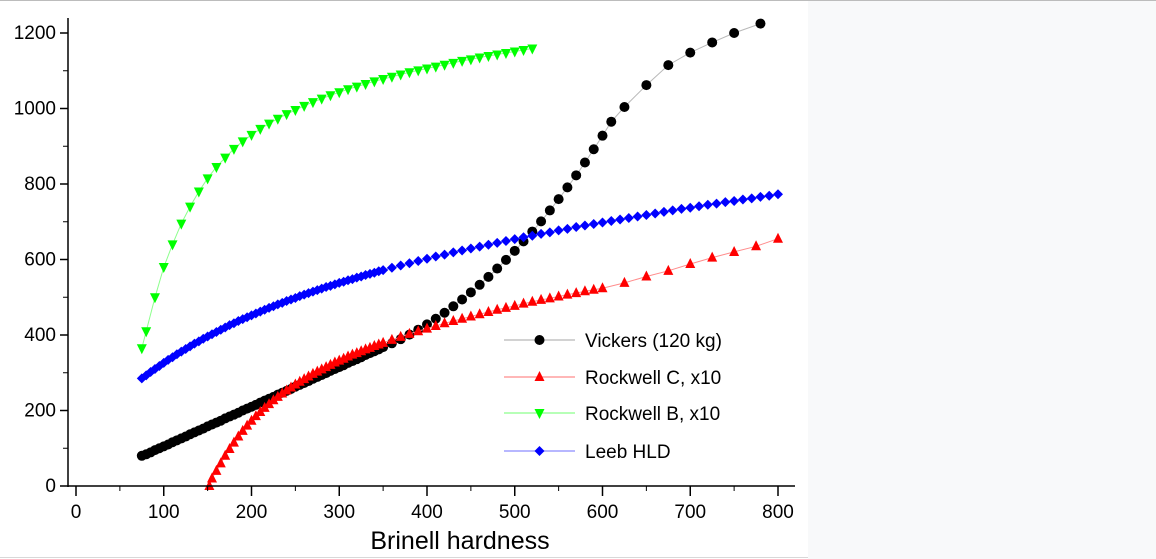 The width and height of the screenshot is (1156, 559). I want to click on legend-label: Leeb HLD, so click(628, 452).